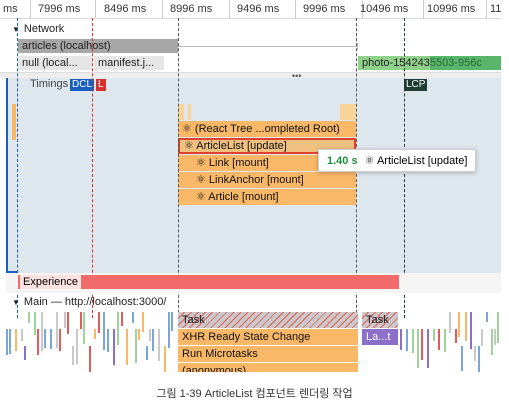 This screenshot has height=402, width=509. What do you see at coordinates (451, 9) in the screenshot?
I see `ruler-tick: 10996 ms` at bounding box center [451, 9].